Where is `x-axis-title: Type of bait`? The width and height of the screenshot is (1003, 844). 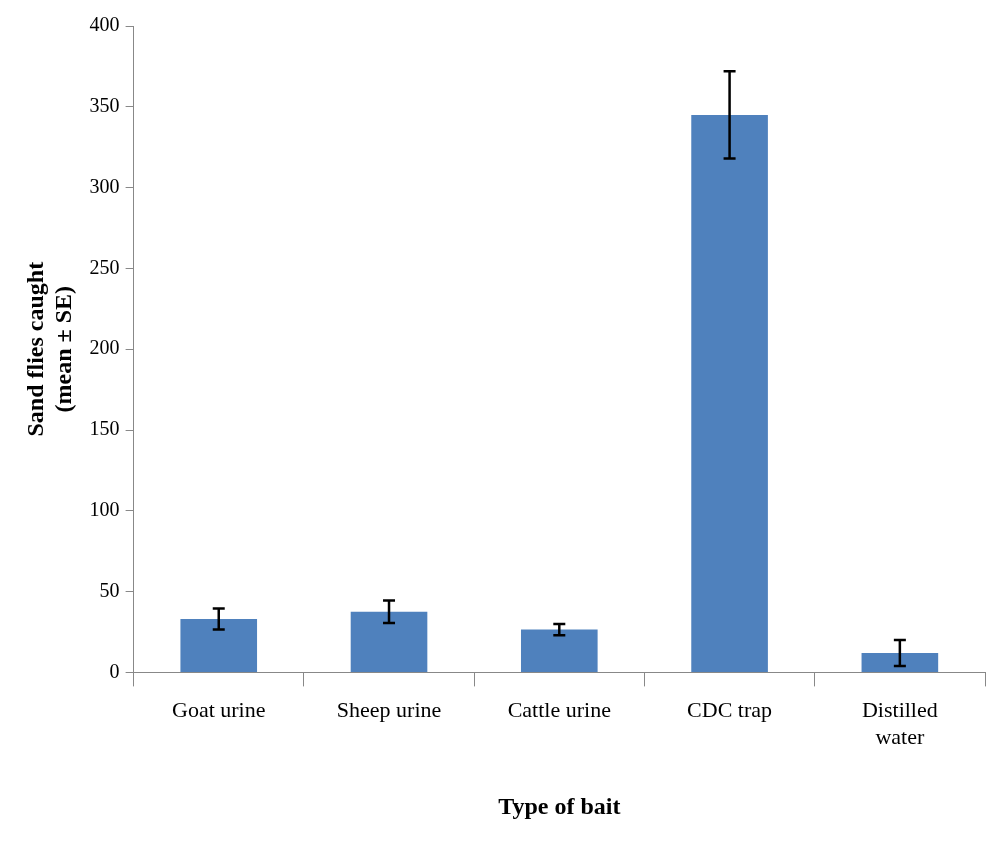
x-axis-title: Type of bait is located at coordinates (559, 805).